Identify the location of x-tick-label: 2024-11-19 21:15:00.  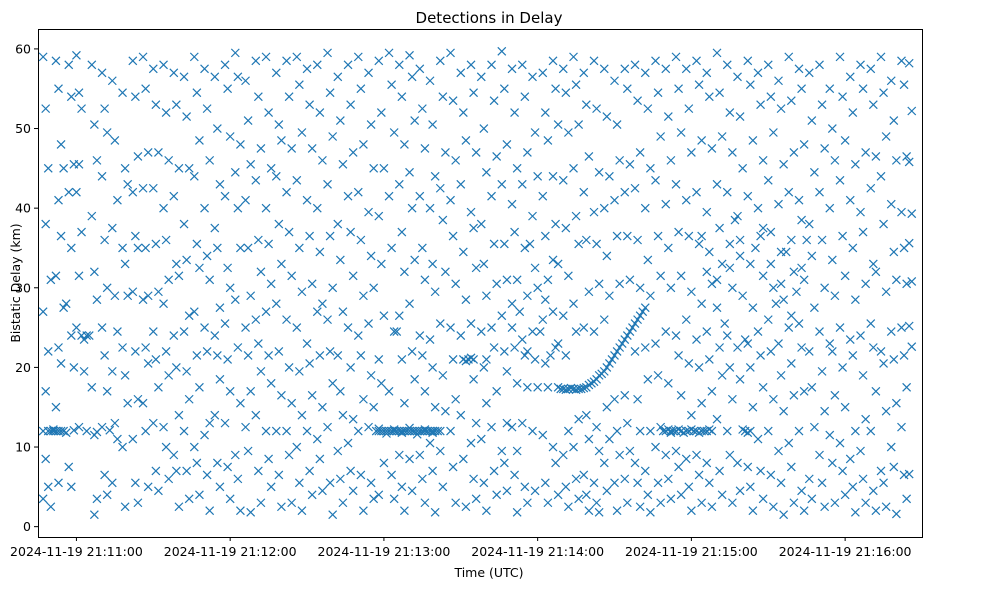
(691, 551).